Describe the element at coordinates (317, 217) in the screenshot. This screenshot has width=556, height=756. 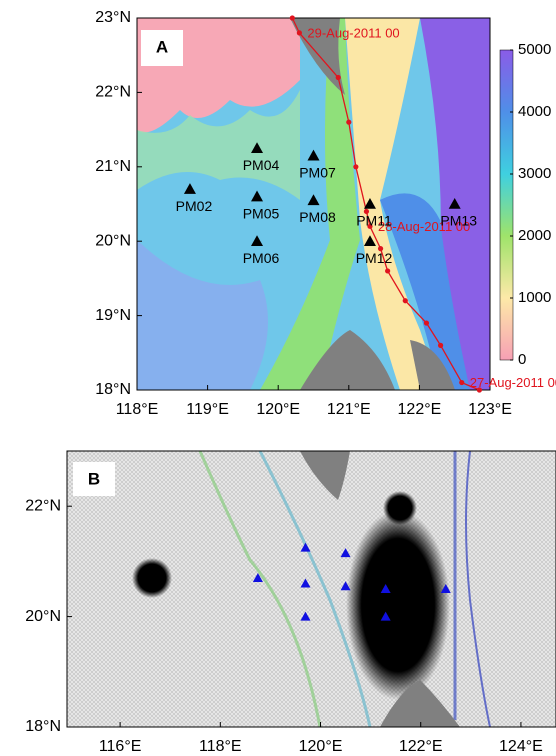
I see `station-label: PM08` at that location.